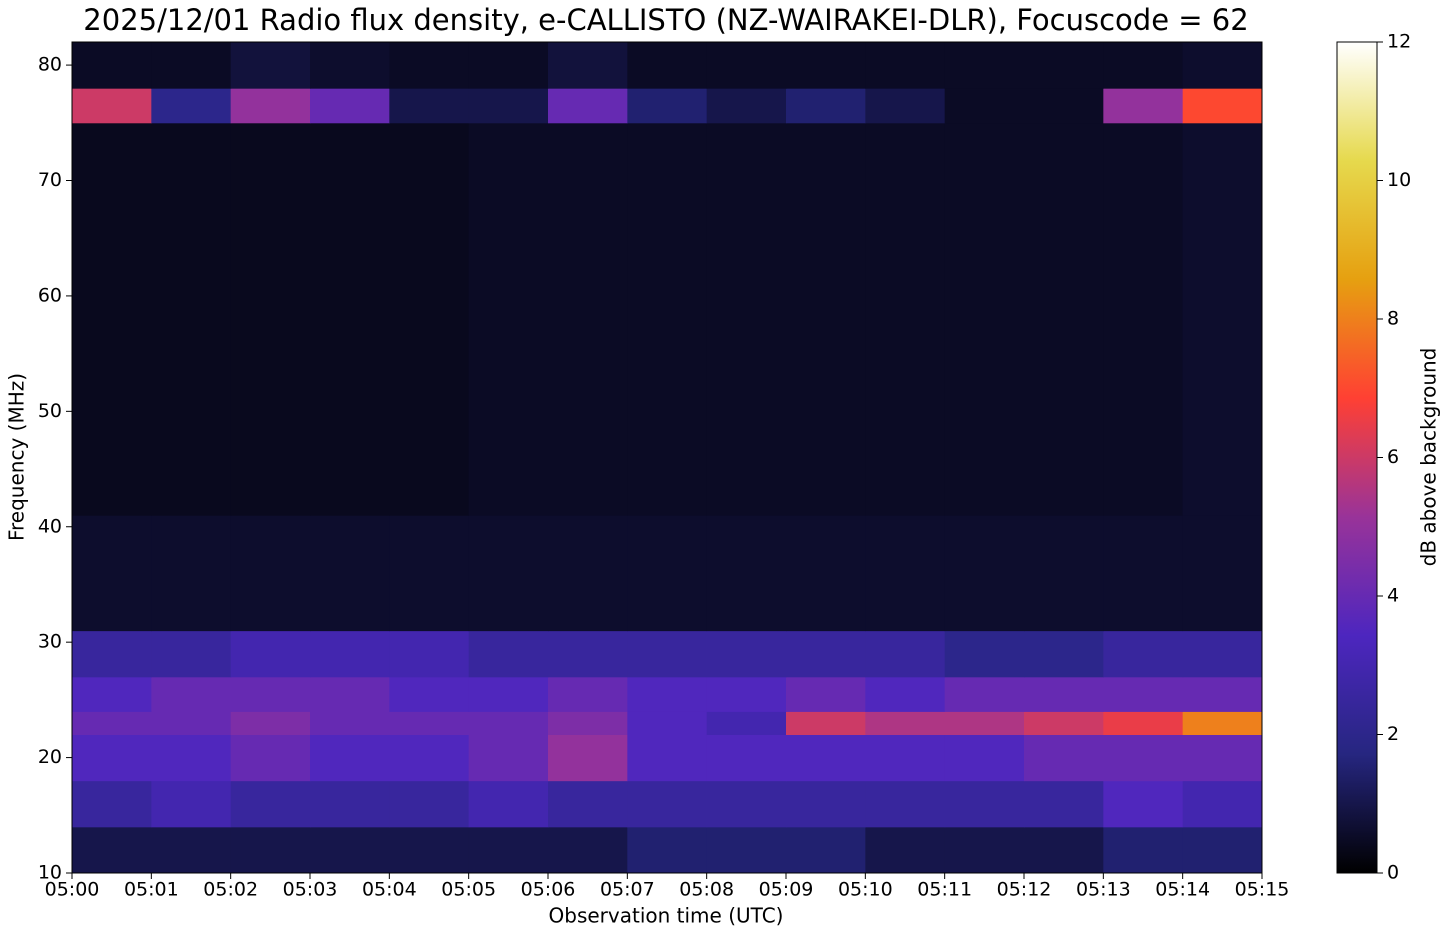 Image resolution: width=1449 pixels, height=937 pixels. I want to click on y-tick-label: 80, so click(50, 65).